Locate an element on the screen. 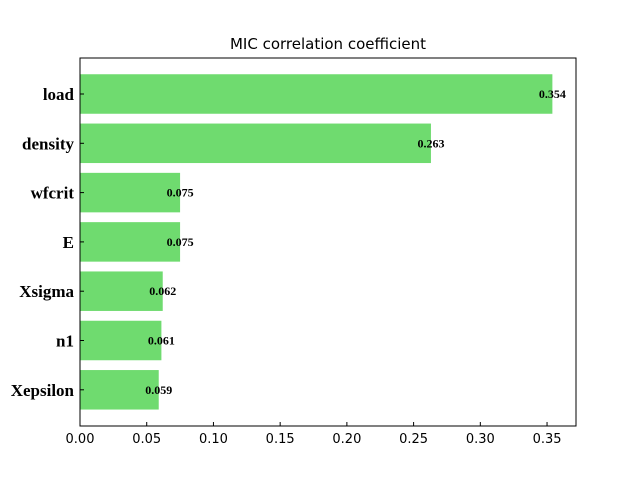  x-tick-label-4: 0.20 is located at coordinates (346, 439).